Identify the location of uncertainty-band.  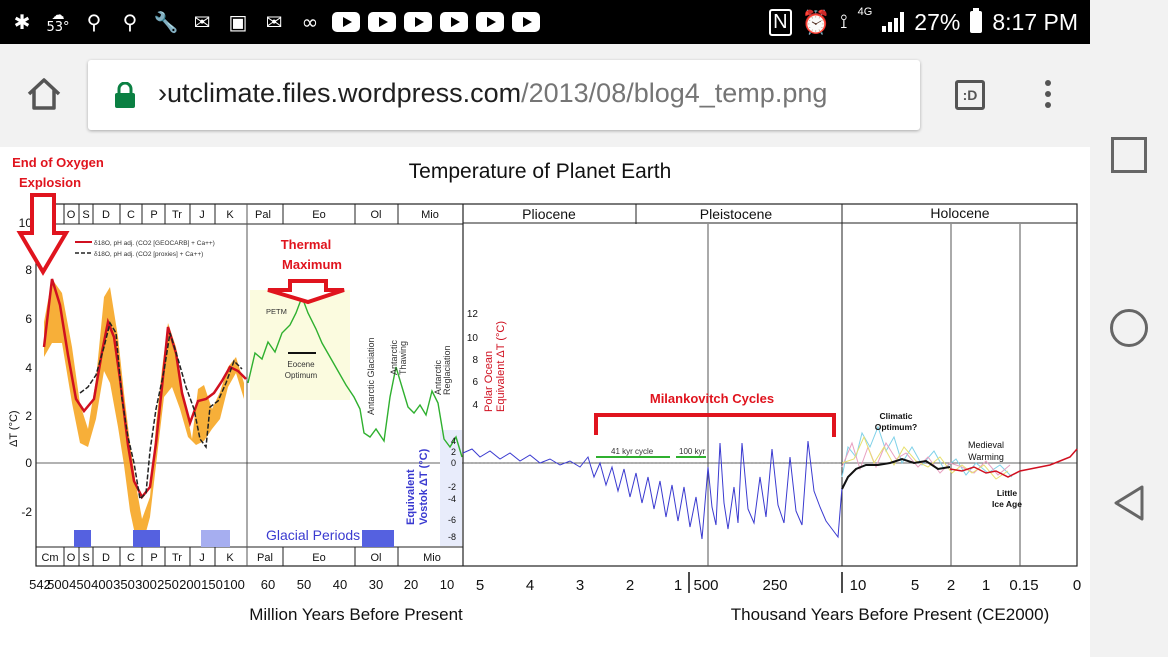
(144, 413).